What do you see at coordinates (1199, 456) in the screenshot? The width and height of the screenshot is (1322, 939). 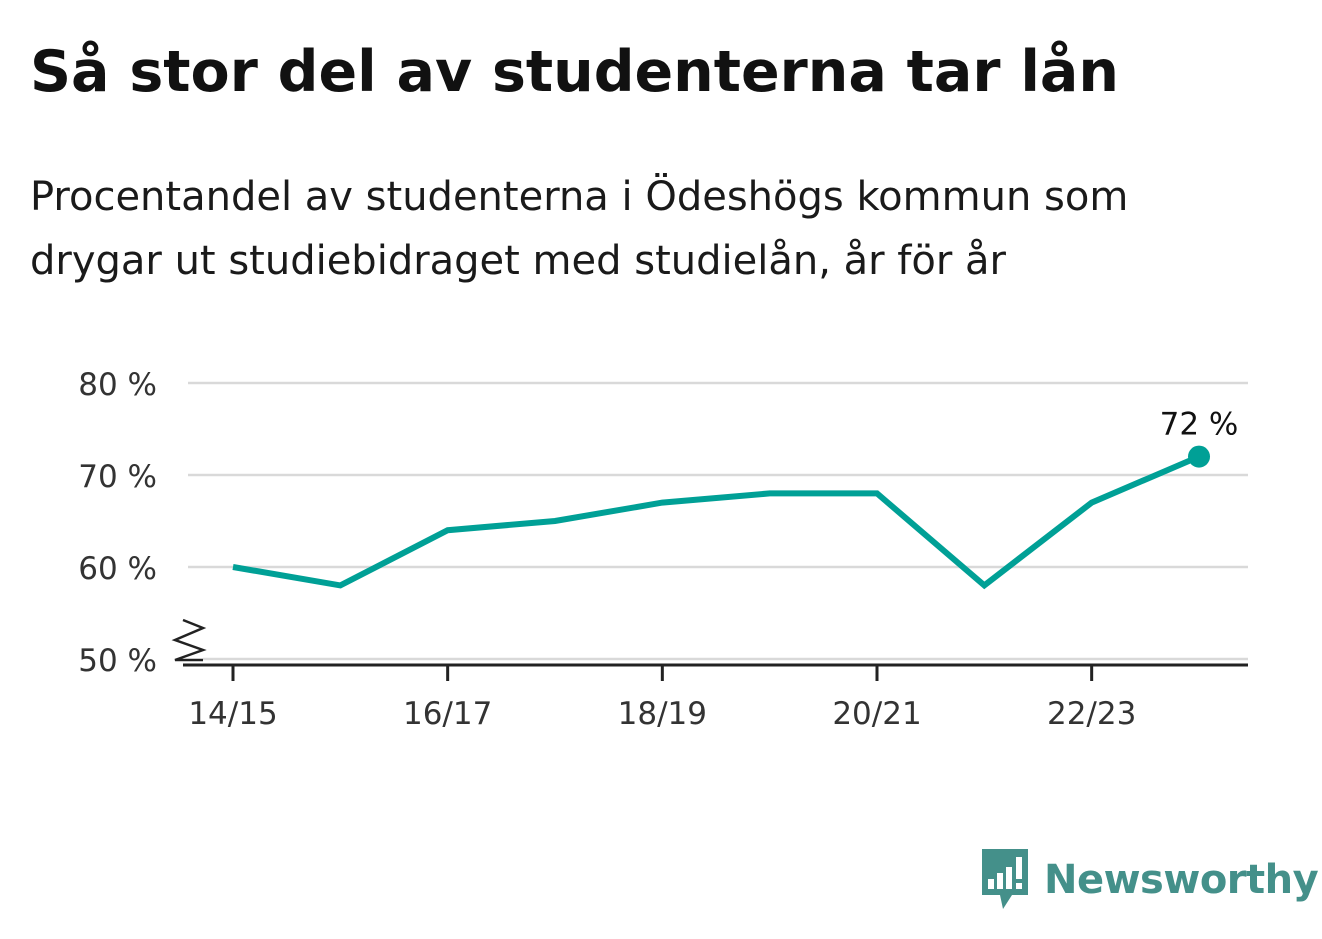 I see `last-point-marker` at bounding box center [1199, 456].